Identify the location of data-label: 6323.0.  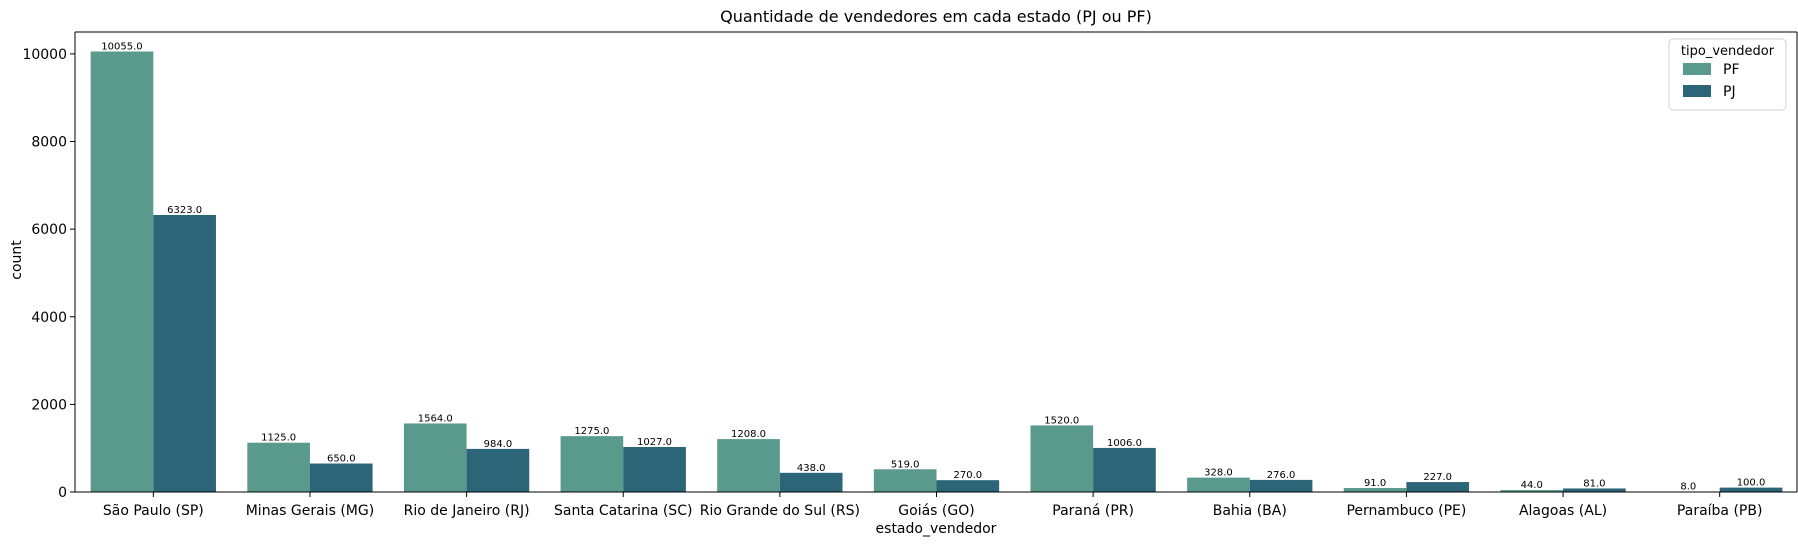
(184, 210).